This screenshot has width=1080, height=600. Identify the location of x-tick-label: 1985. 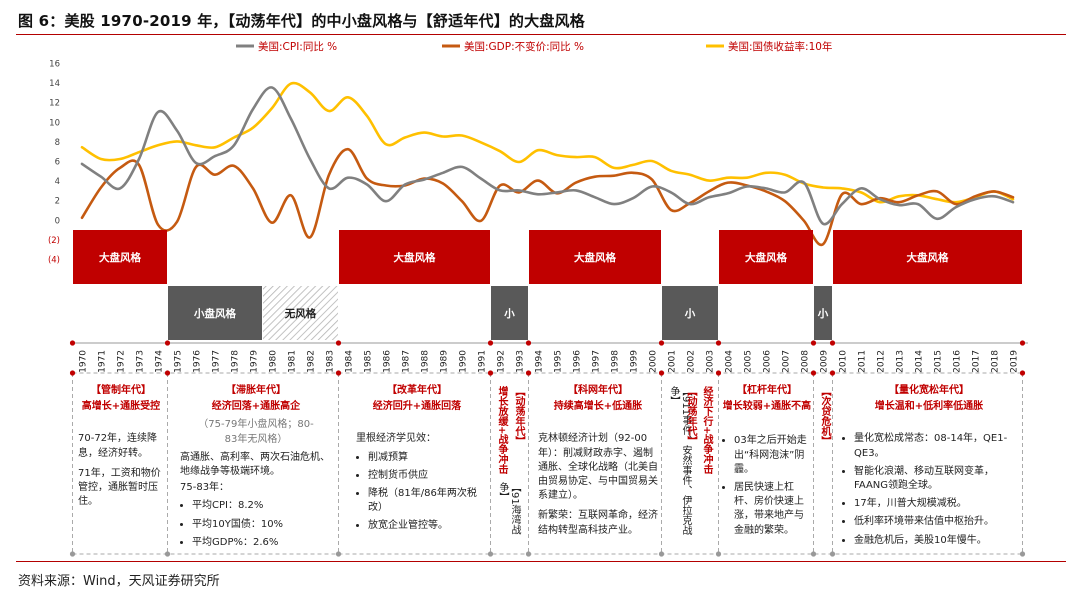
(369, 361).